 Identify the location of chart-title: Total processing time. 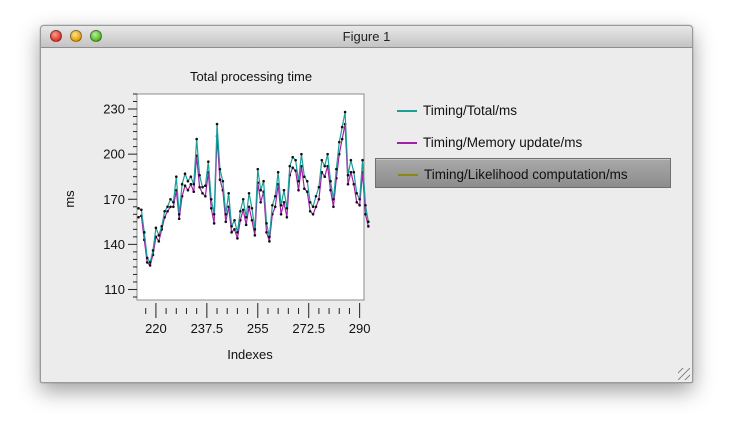
(251, 76).